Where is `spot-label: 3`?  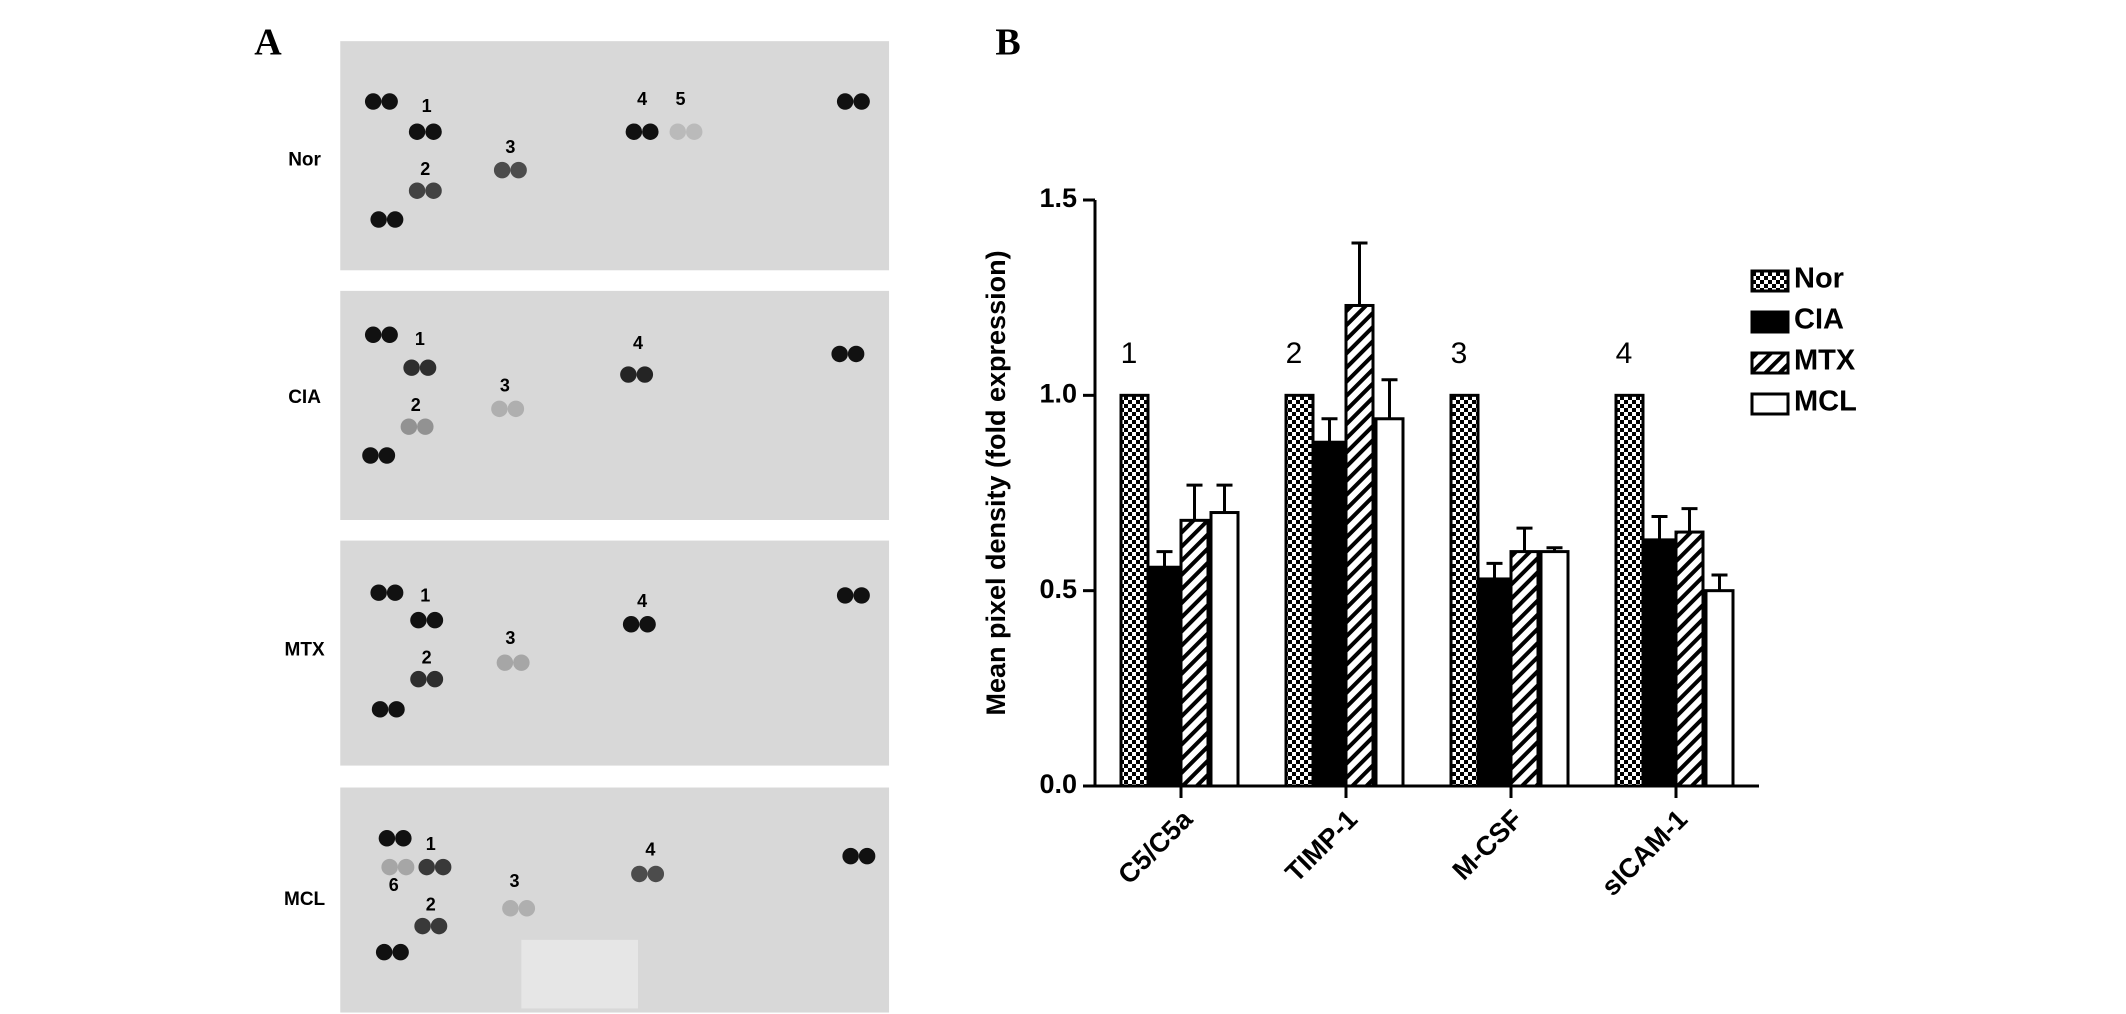
spot-label: 3 is located at coordinates (510, 147).